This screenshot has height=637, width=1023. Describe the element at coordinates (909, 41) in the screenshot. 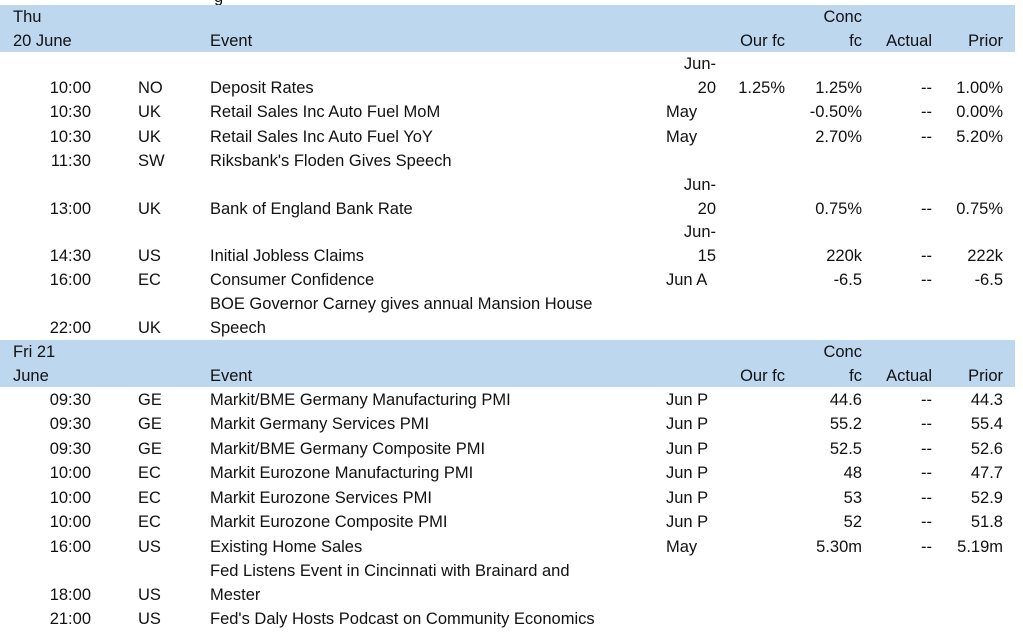

I see `col-actual-header: Actual` at that location.